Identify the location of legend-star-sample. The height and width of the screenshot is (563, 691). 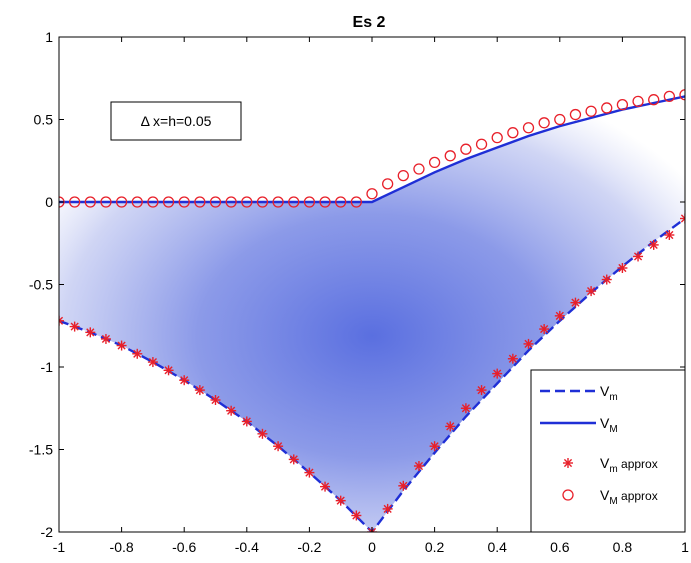
(568, 463).